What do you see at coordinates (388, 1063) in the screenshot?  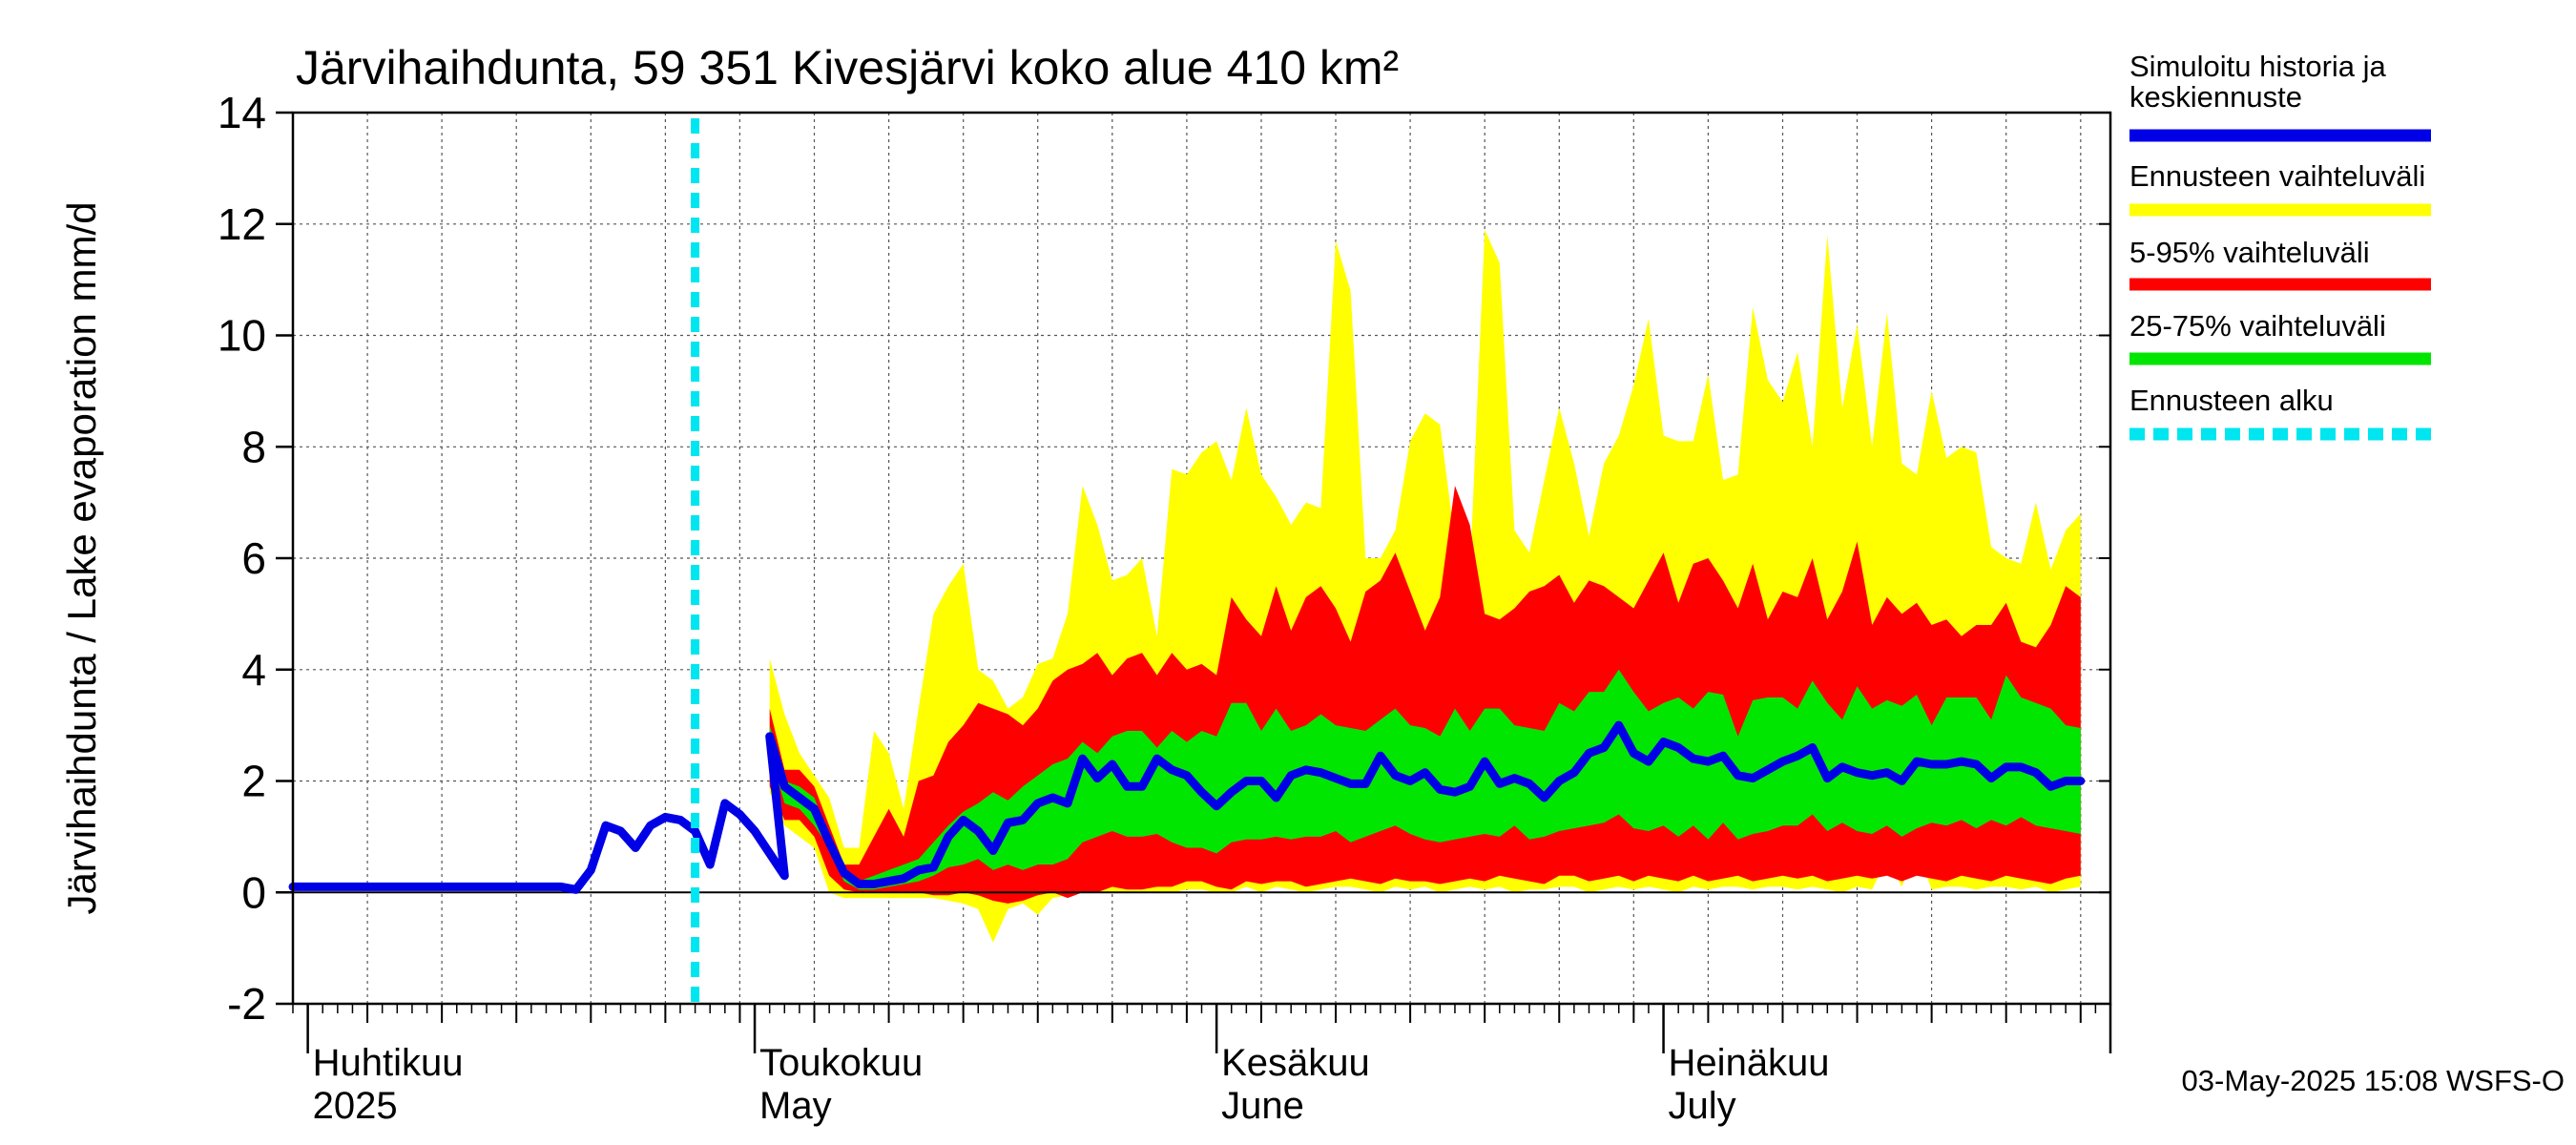 I see `x-month-label-fi: Huhtikuu` at bounding box center [388, 1063].